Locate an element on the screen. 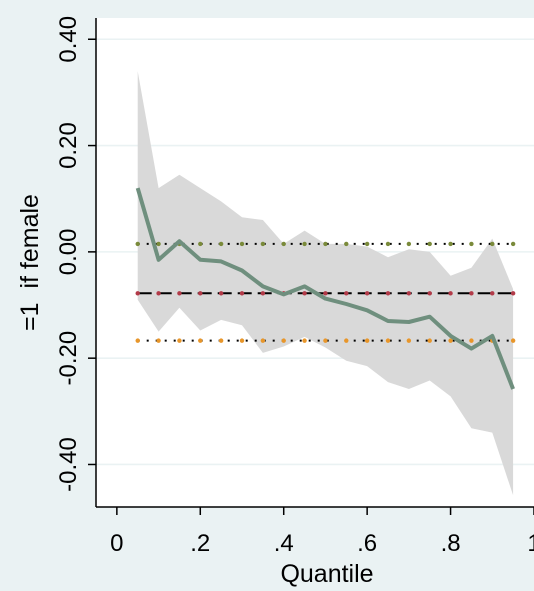  y-tick-label-4: -0.40 is located at coordinates (68, 464).